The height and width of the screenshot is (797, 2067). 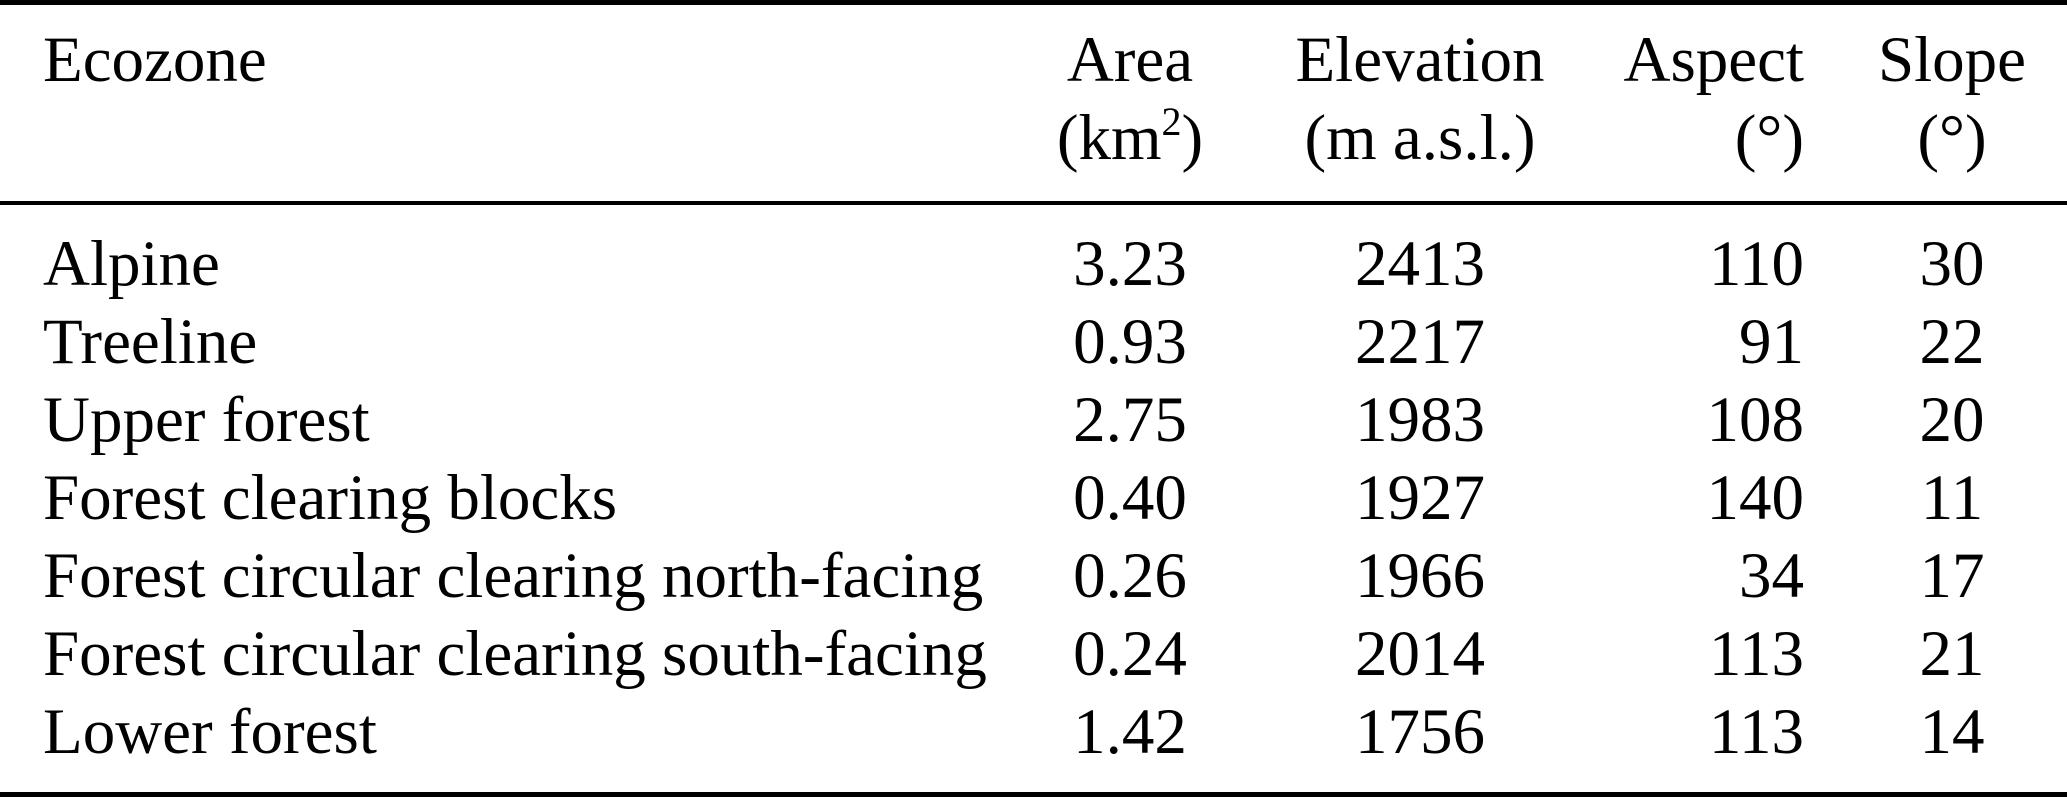 I want to click on slope-cell: 21, so click(x=1952, y=654).